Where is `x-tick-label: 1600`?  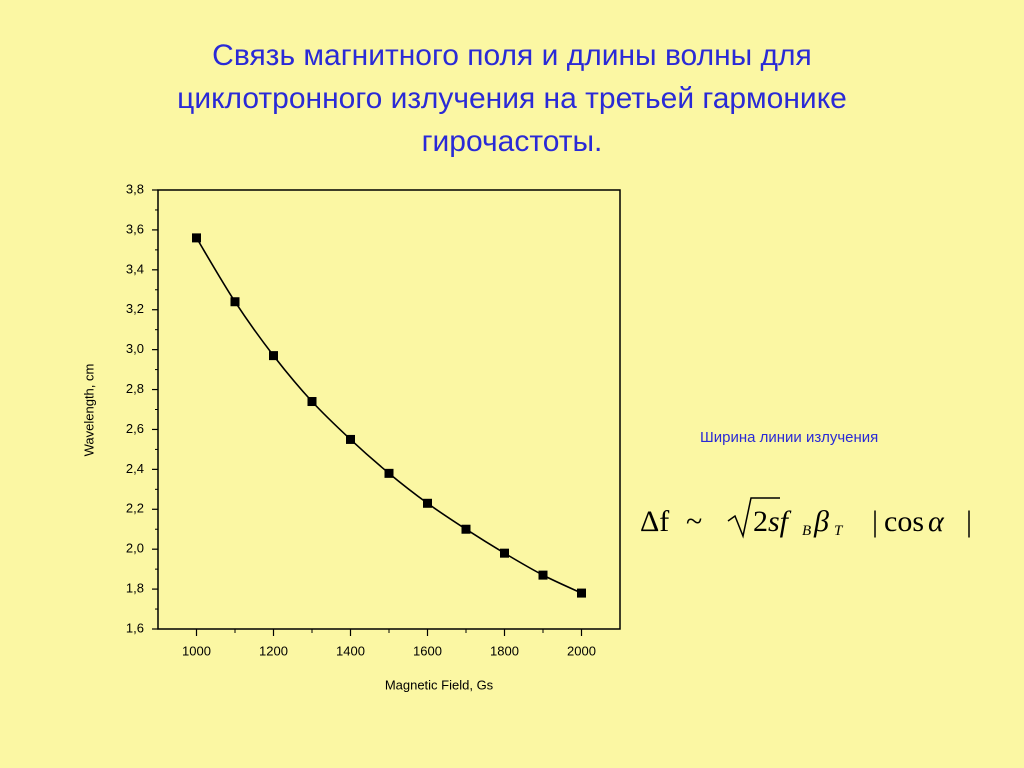 x-tick-label: 1600 is located at coordinates (427, 650).